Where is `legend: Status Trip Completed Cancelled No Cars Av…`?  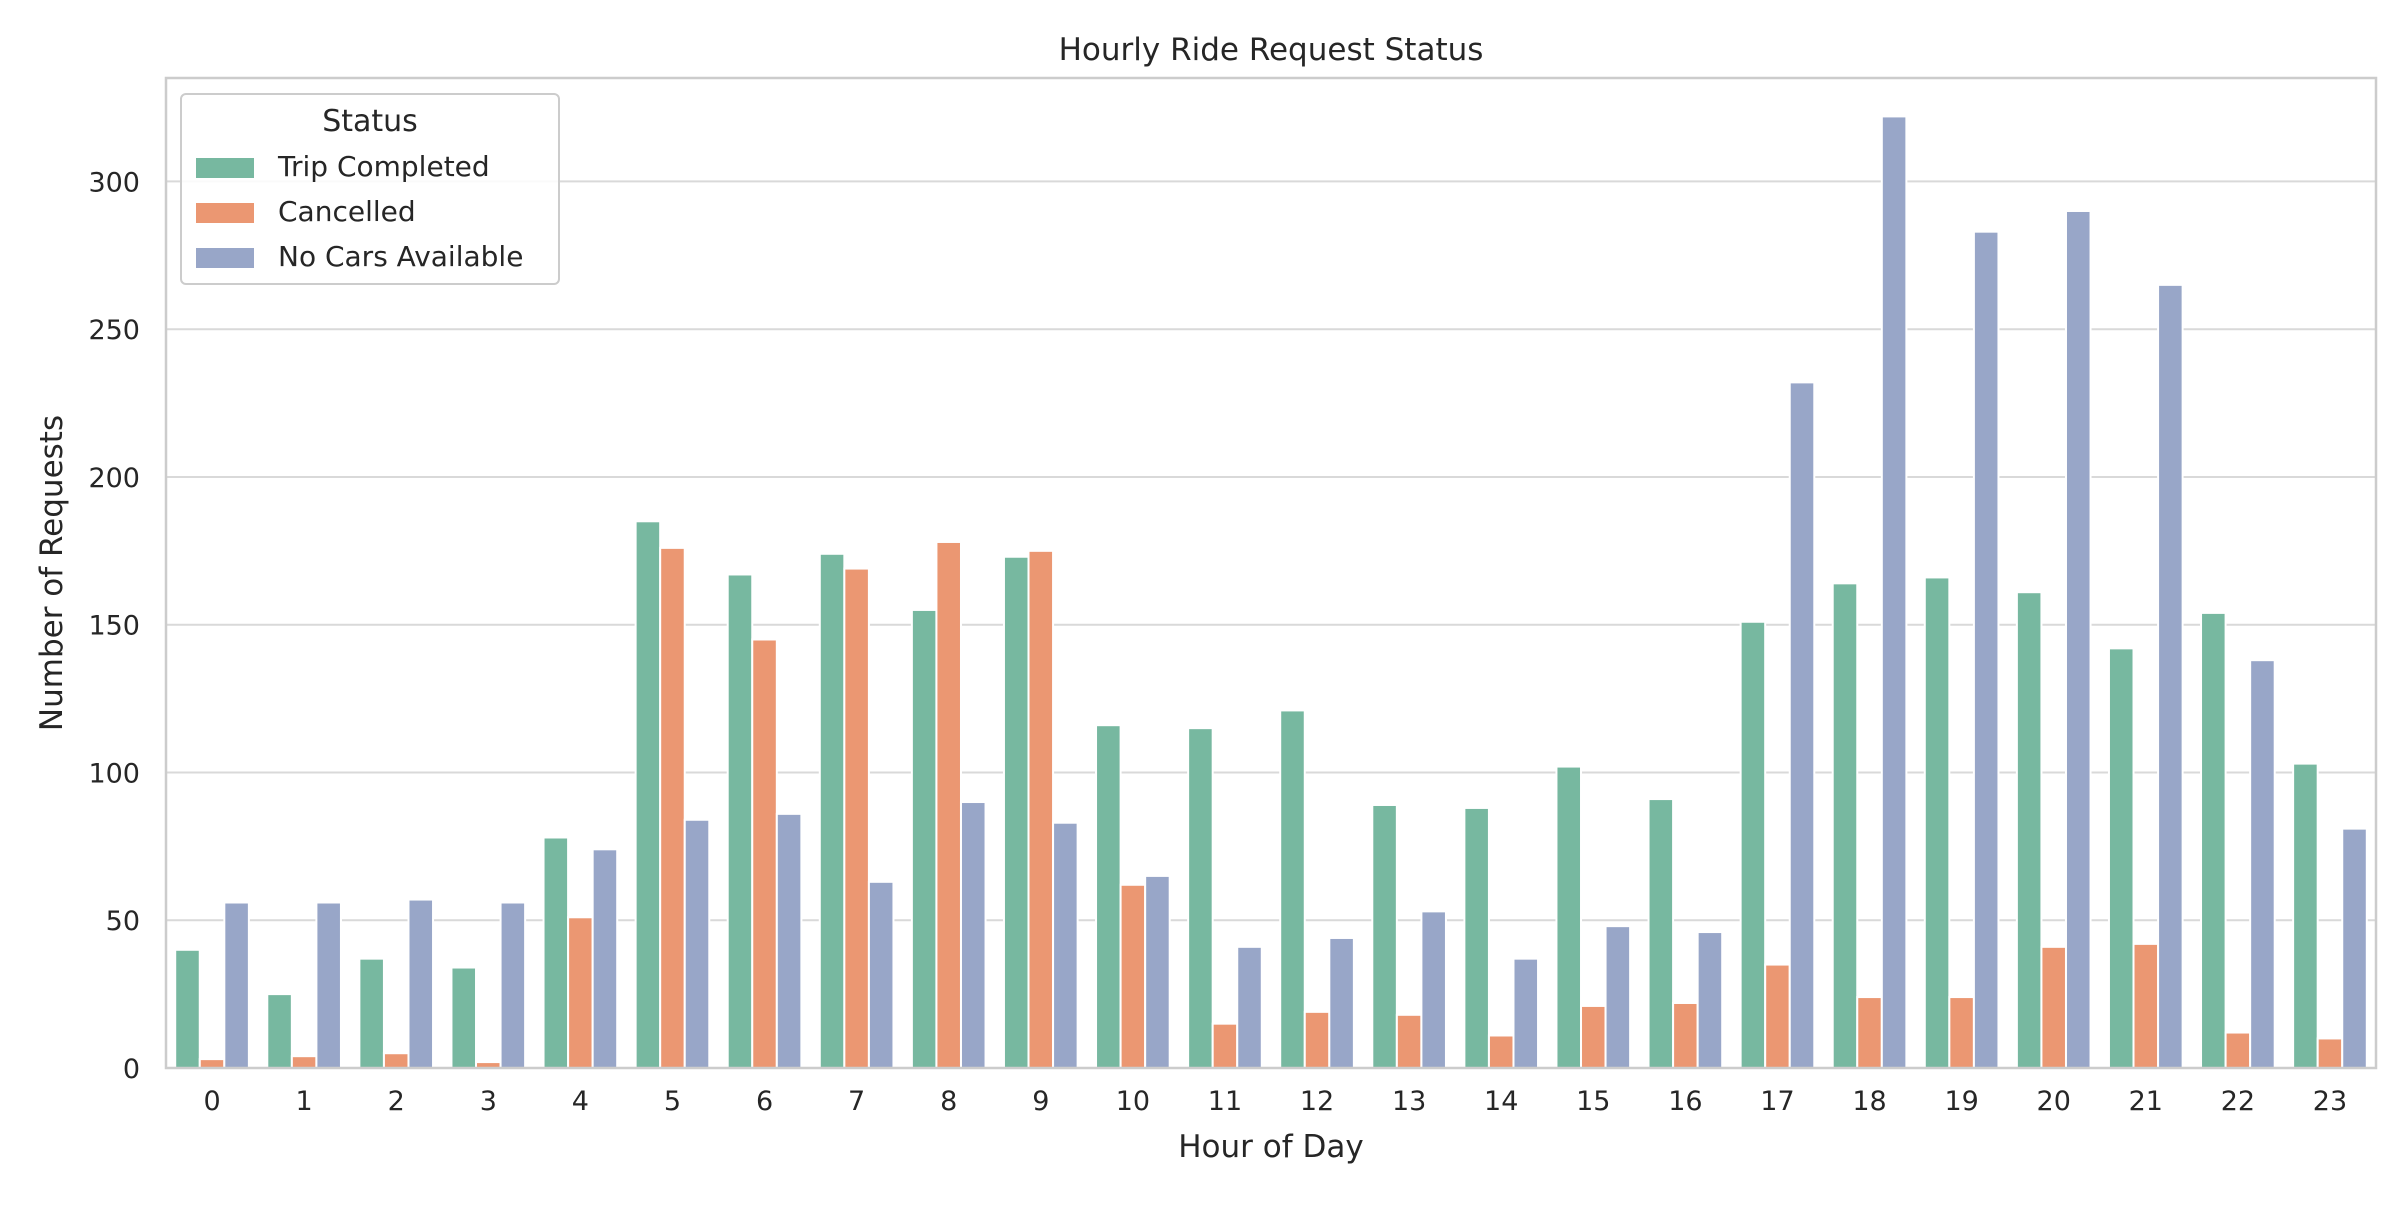
legend: Status Trip Completed Cancelled No Cars Av… is located at coordinates (370, 189).